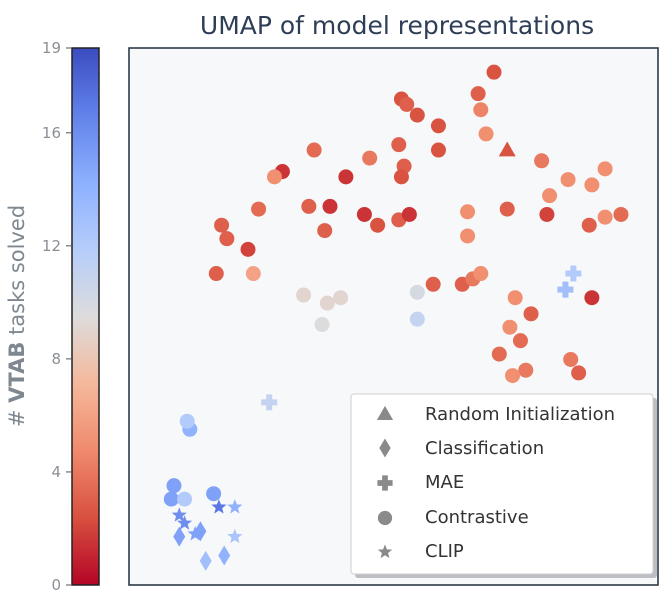  I want to click on legend-marker-triangle, so click(385, 413).